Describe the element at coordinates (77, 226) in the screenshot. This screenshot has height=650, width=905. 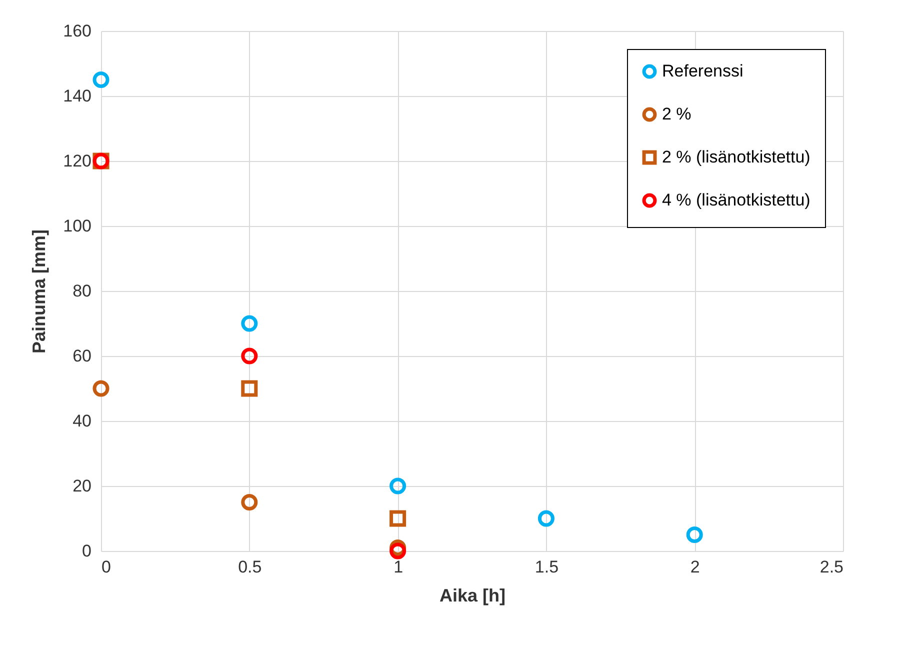
I see `y-tick-label: 100` at that location.